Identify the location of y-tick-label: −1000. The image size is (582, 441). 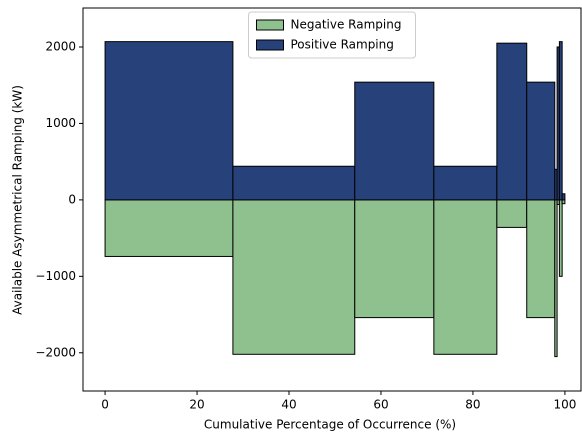
(55, 276).